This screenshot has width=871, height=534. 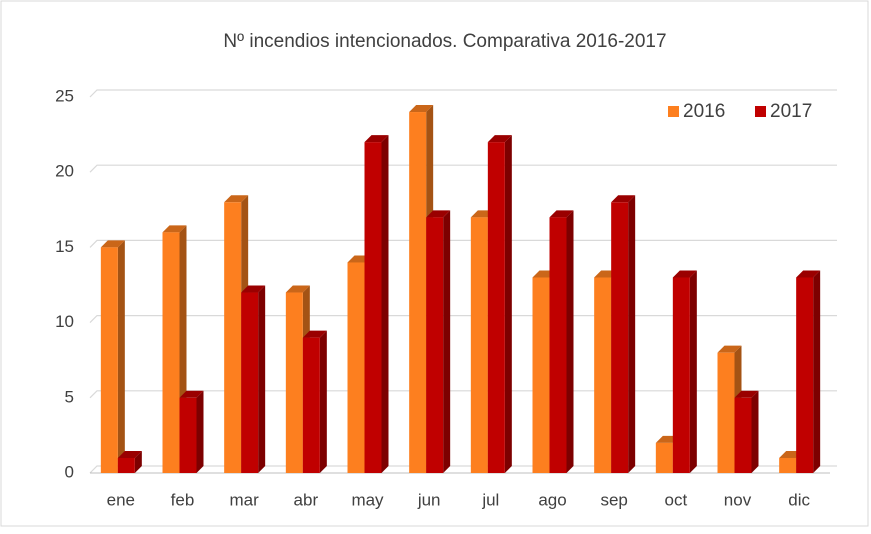 What do you see at coordinates (64, 321) in the screenshot?
I see `y-tick-label: 10` at bounding box center [64, 321].